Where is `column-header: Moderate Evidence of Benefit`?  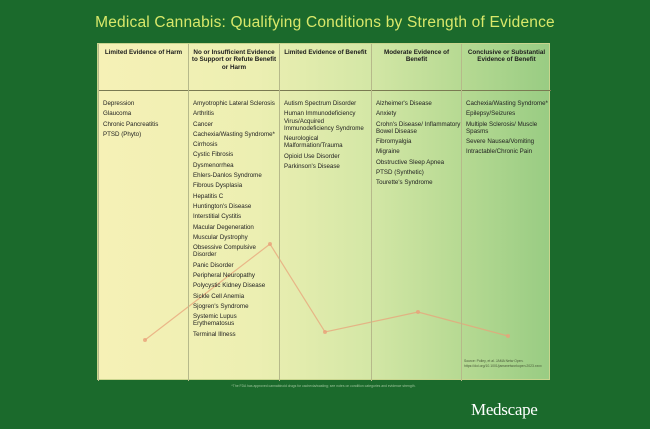
column-header: Moderate Evidence of Benefit is located at coordinates (416, 67).